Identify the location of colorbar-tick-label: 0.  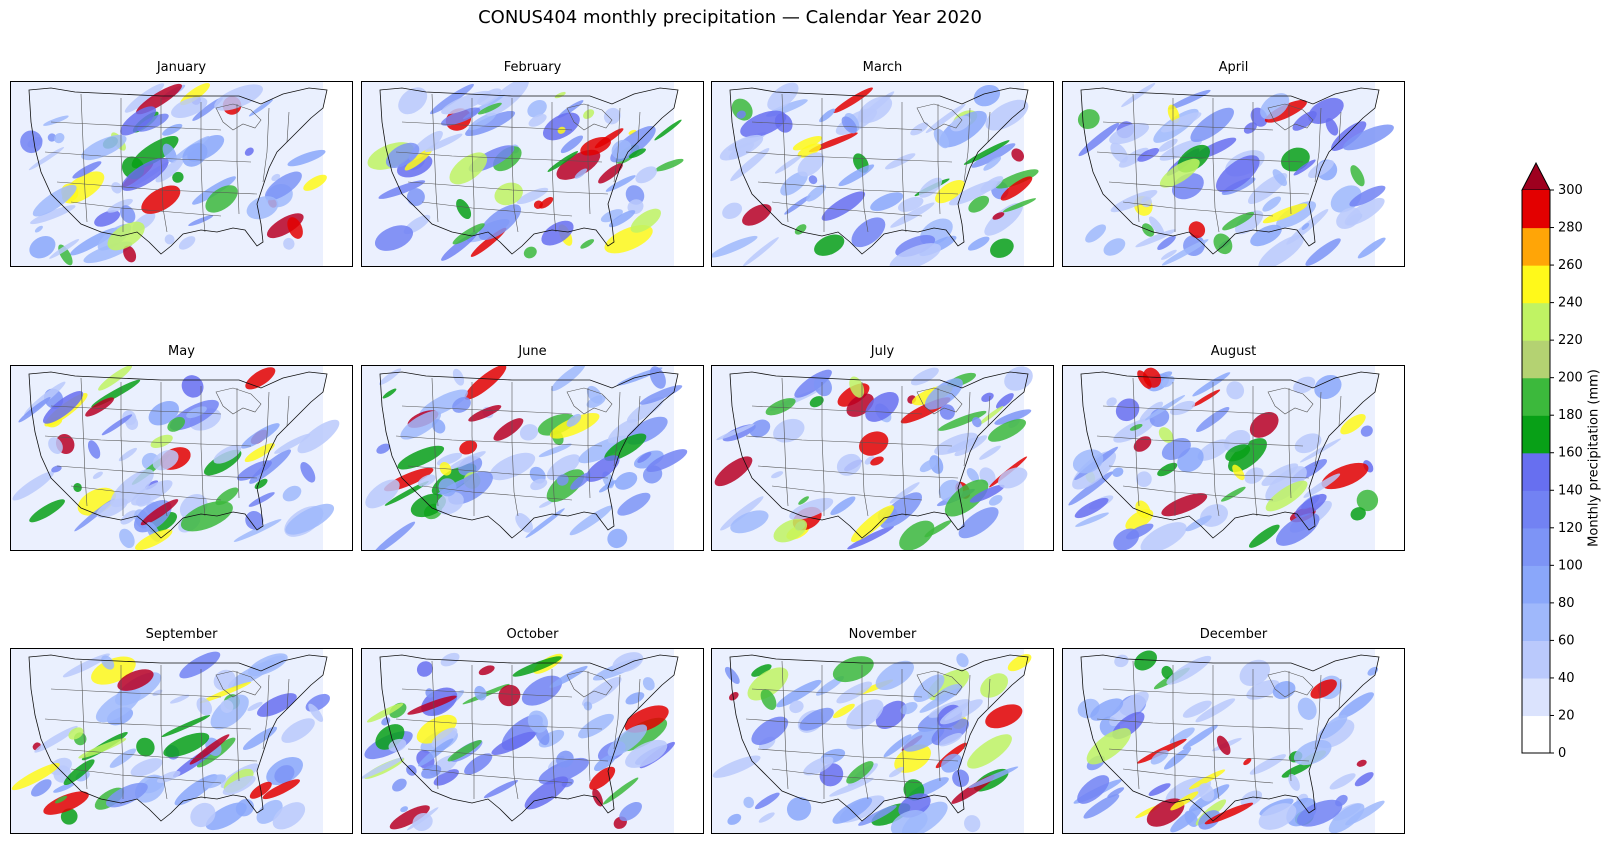
(1562, 753).